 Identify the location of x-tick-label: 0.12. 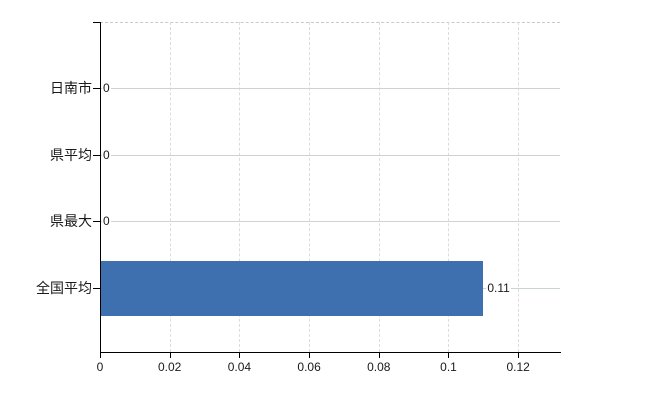
(518, 367).